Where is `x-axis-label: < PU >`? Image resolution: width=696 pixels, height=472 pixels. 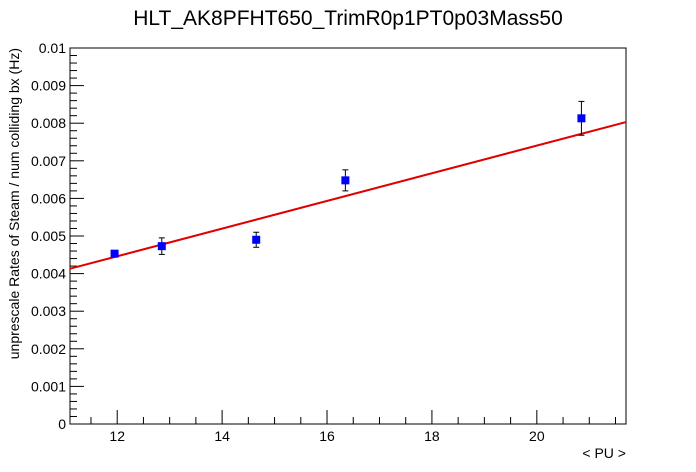 x-axis-label: < PU > is located at coordinates (604, 453).